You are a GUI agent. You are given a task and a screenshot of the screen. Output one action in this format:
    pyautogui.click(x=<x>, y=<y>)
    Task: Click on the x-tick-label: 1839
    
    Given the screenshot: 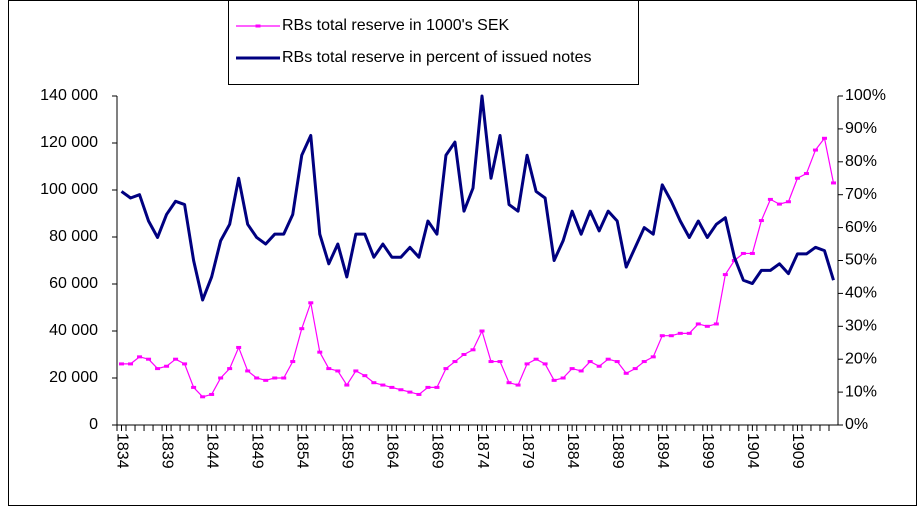 What is the action you would take?
    pyautogui.click(x=166, y=451)
    